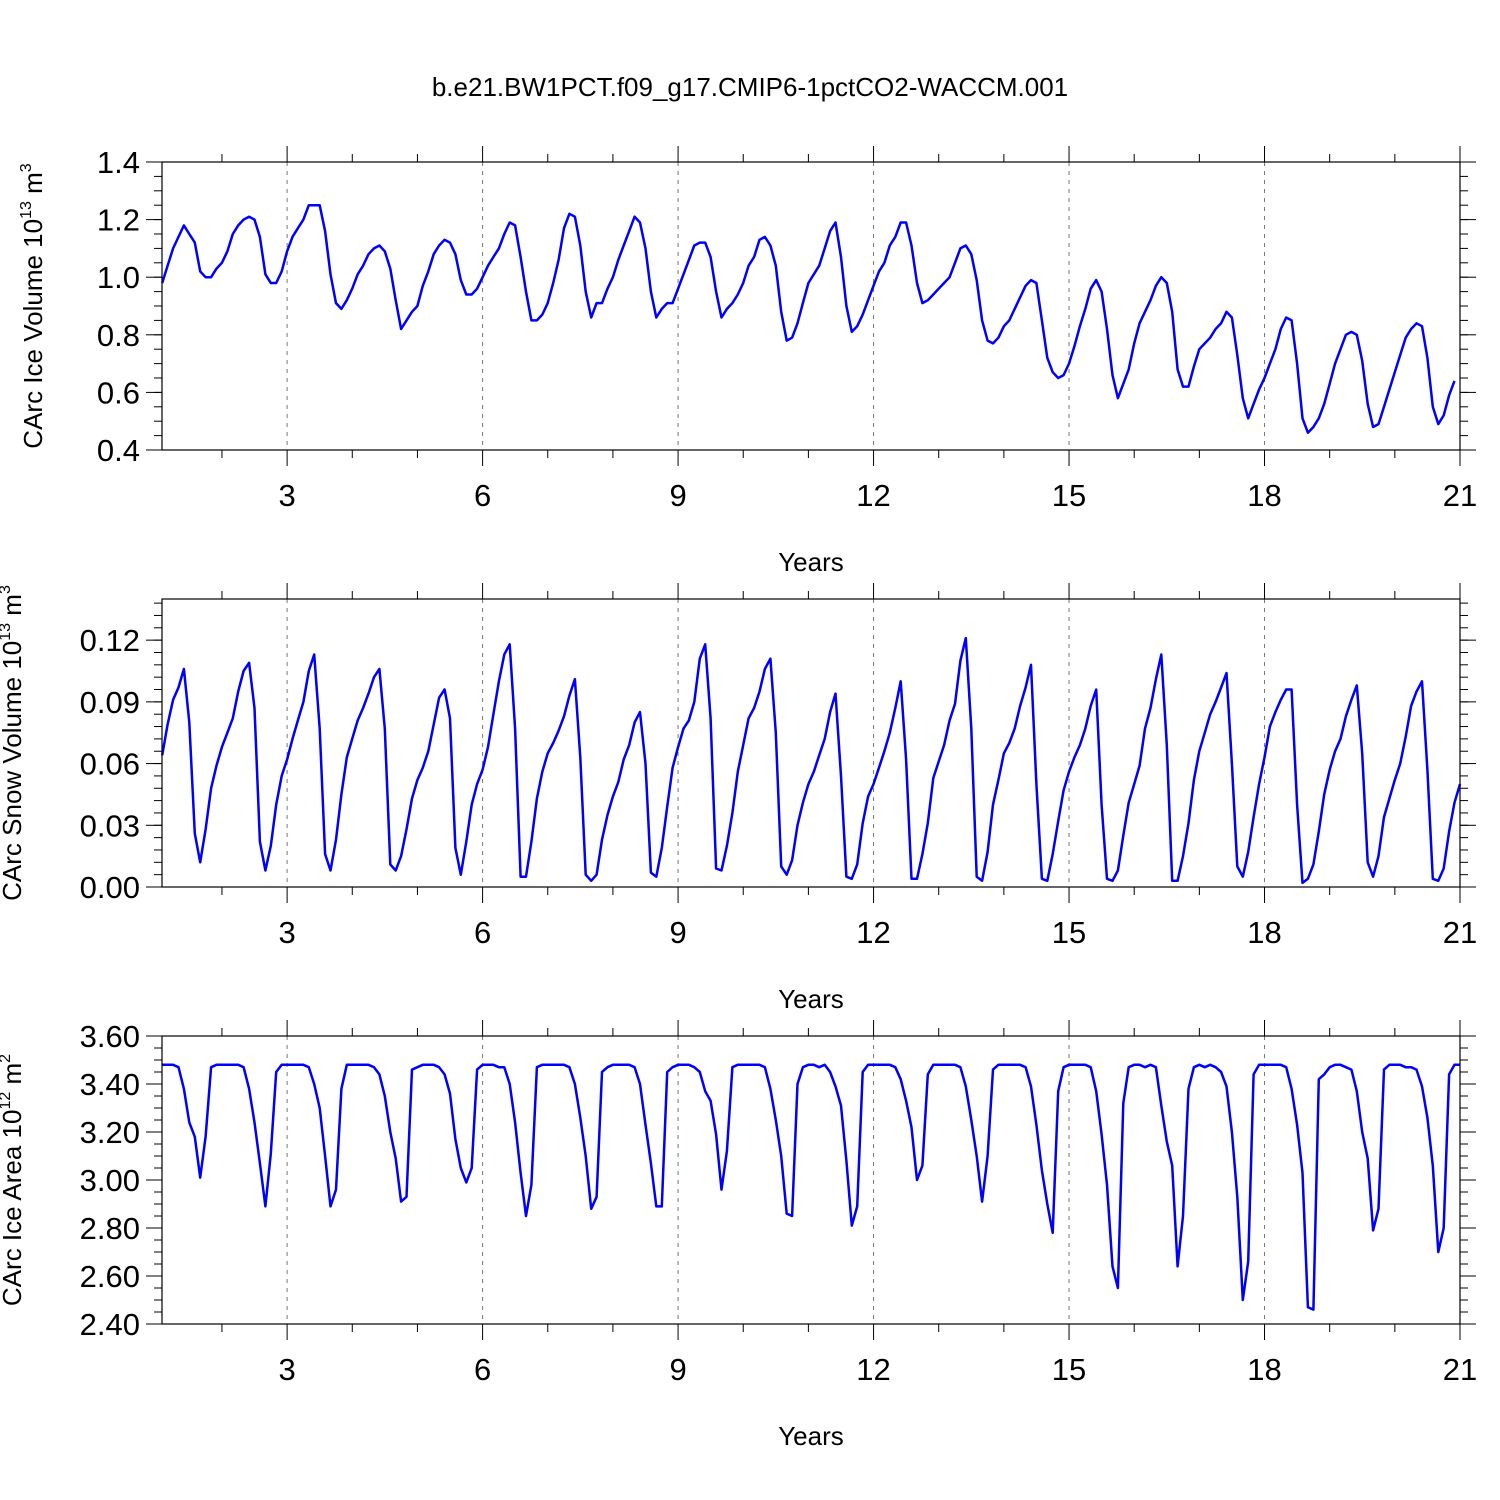  I want to click on y-tick-label: 1.0, so click(118, 277).